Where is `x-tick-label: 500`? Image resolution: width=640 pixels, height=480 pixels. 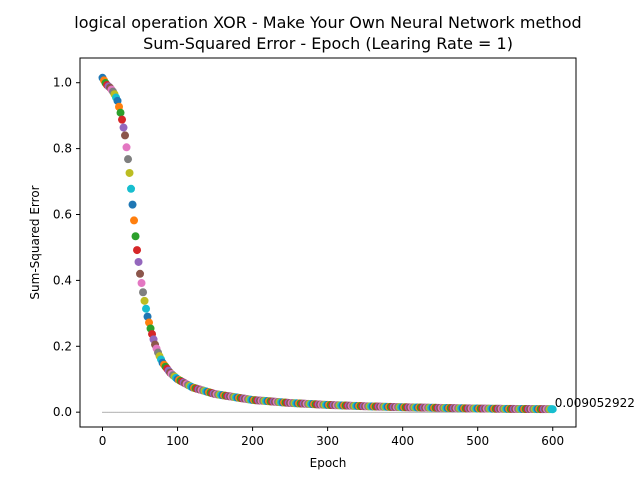
x-tick-label: 500 is located at coordinates (477, 441).